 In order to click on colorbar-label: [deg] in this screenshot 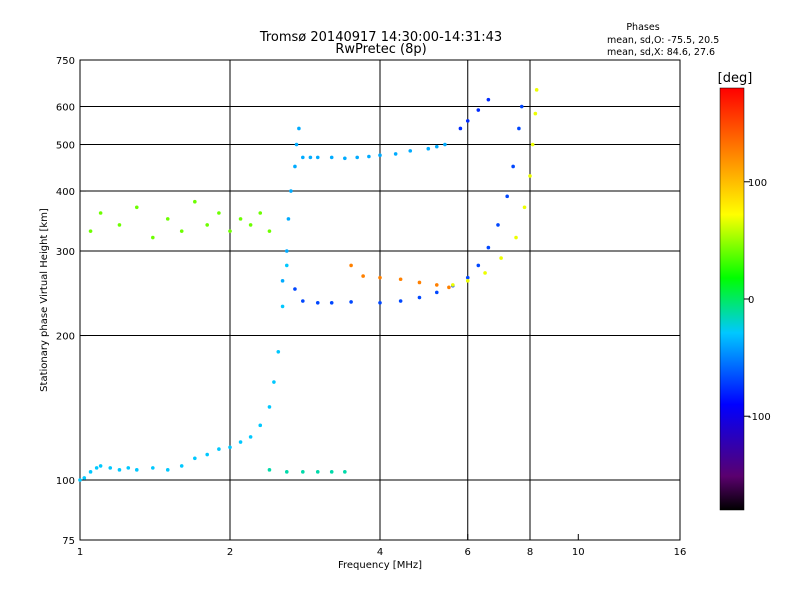, I will do `click(735, 78)`.